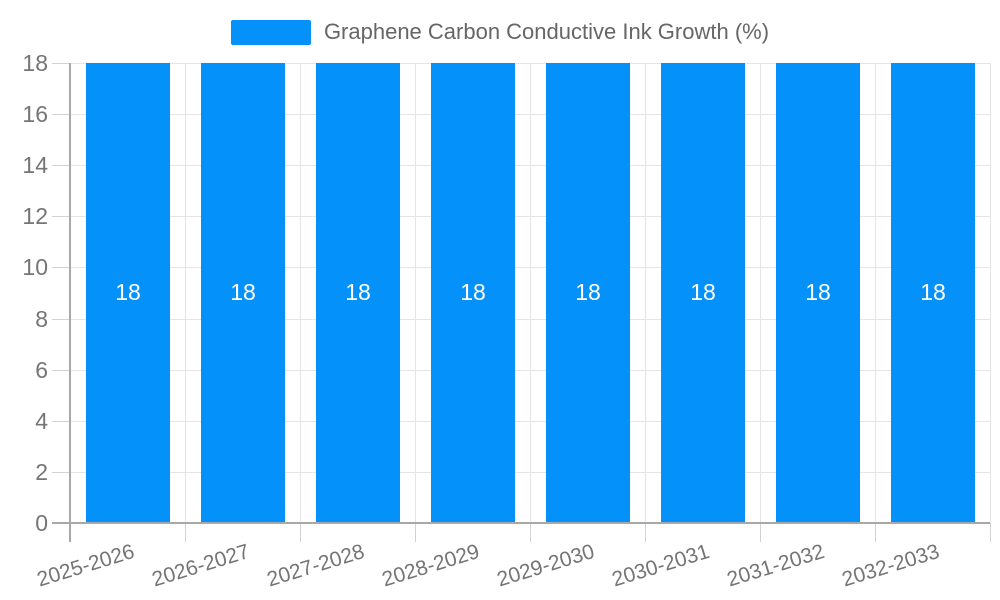 This screenshot has height=600, width=1000. I want to click on y-tick-label: 10, so click(35, 267).